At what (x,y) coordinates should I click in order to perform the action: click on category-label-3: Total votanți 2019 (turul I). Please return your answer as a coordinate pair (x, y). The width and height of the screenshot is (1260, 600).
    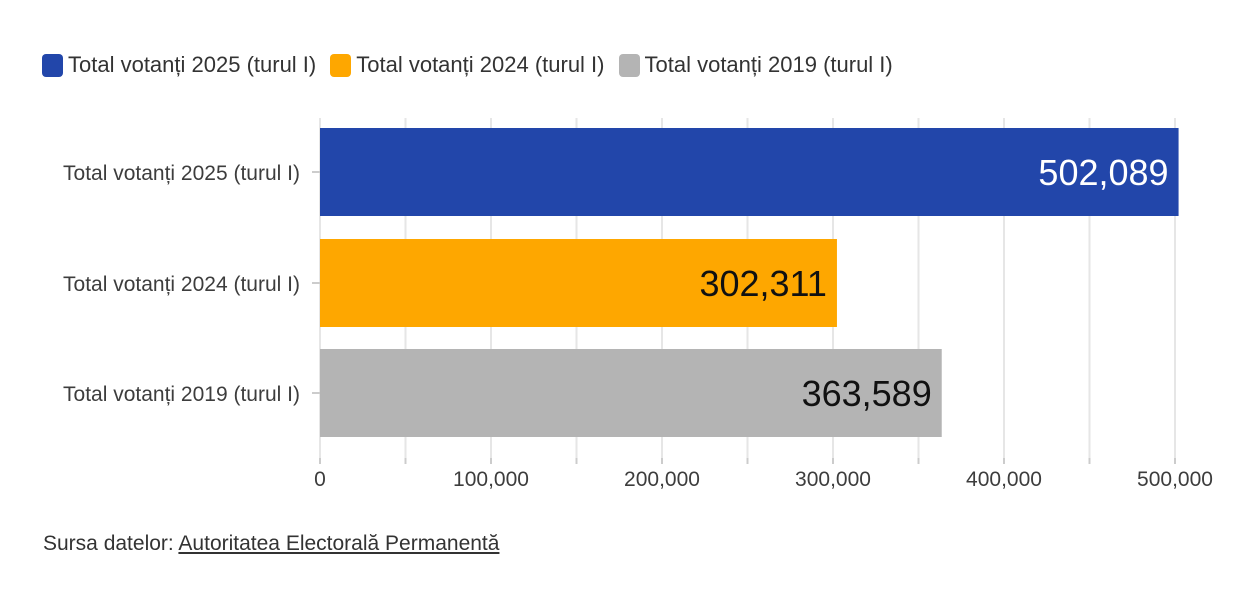
    Looking at the image, I should click on (181, 394).